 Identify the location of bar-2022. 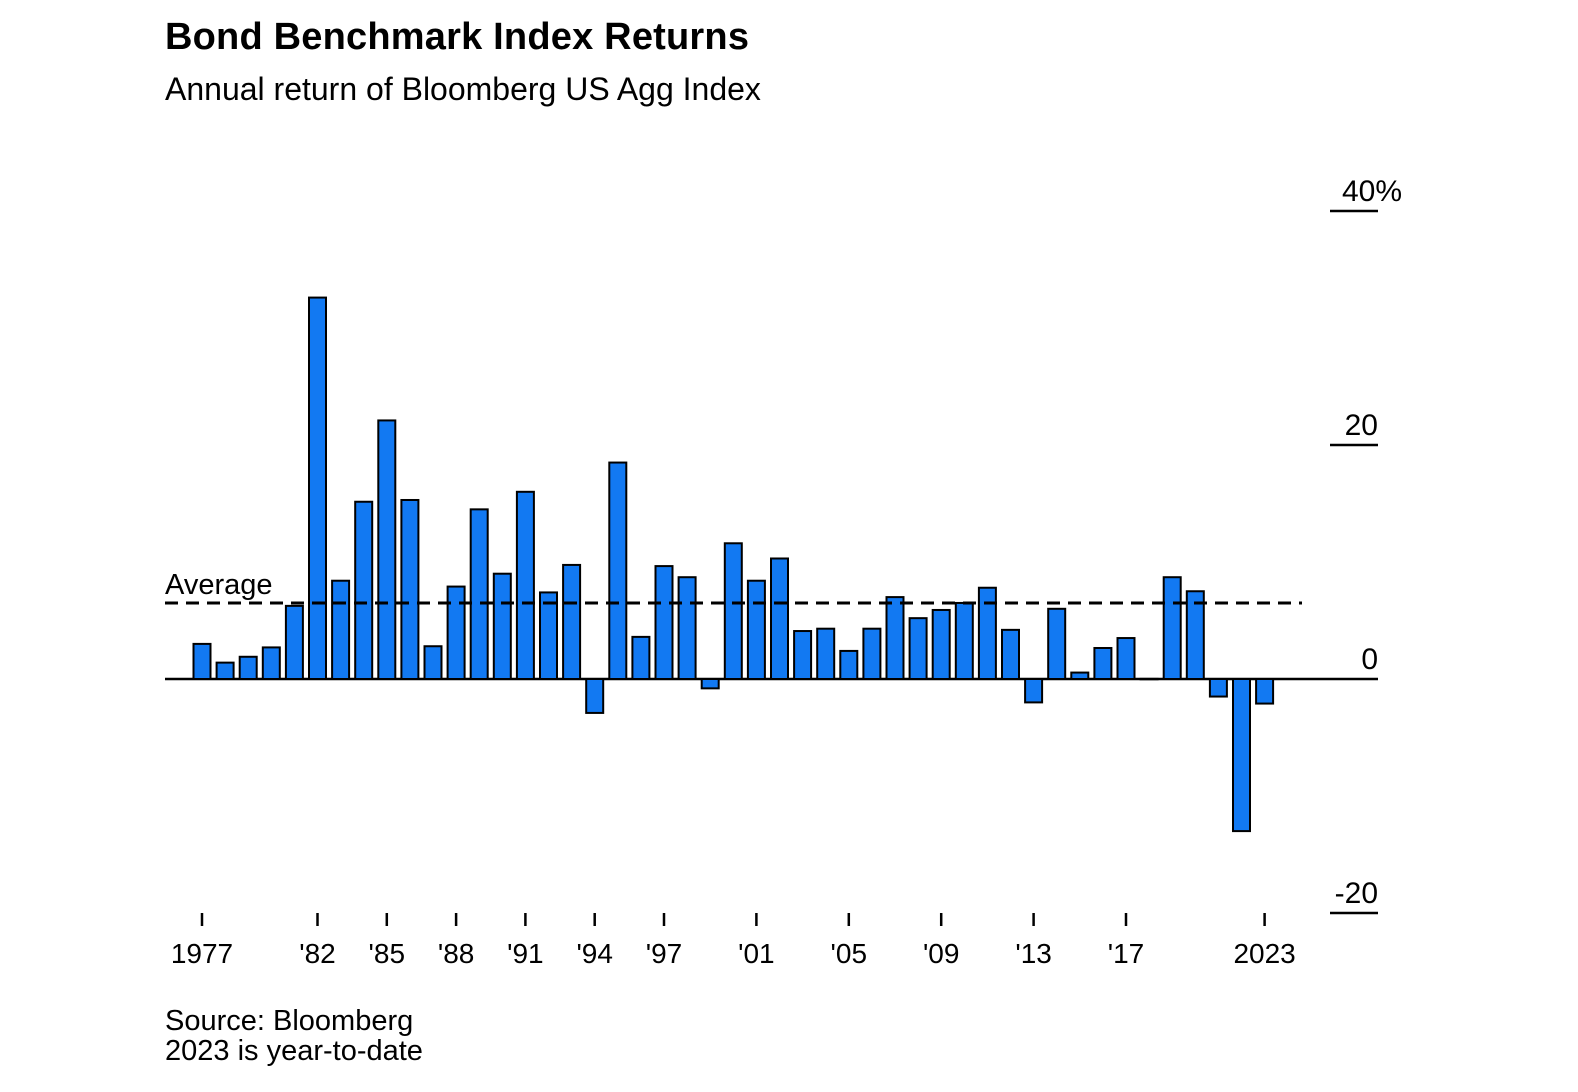
(1241, 755).